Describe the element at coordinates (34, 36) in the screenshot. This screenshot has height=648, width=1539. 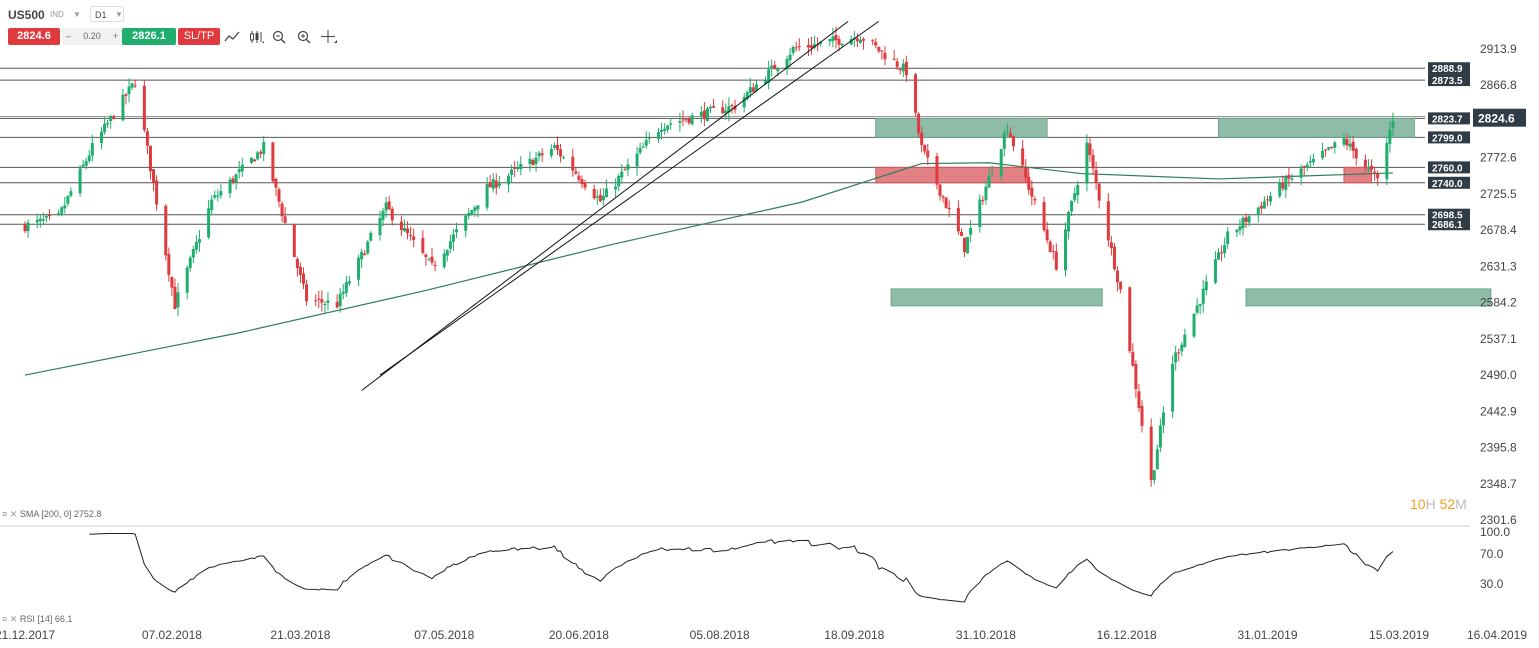
I see `sell-button: 2824.6` at that location.